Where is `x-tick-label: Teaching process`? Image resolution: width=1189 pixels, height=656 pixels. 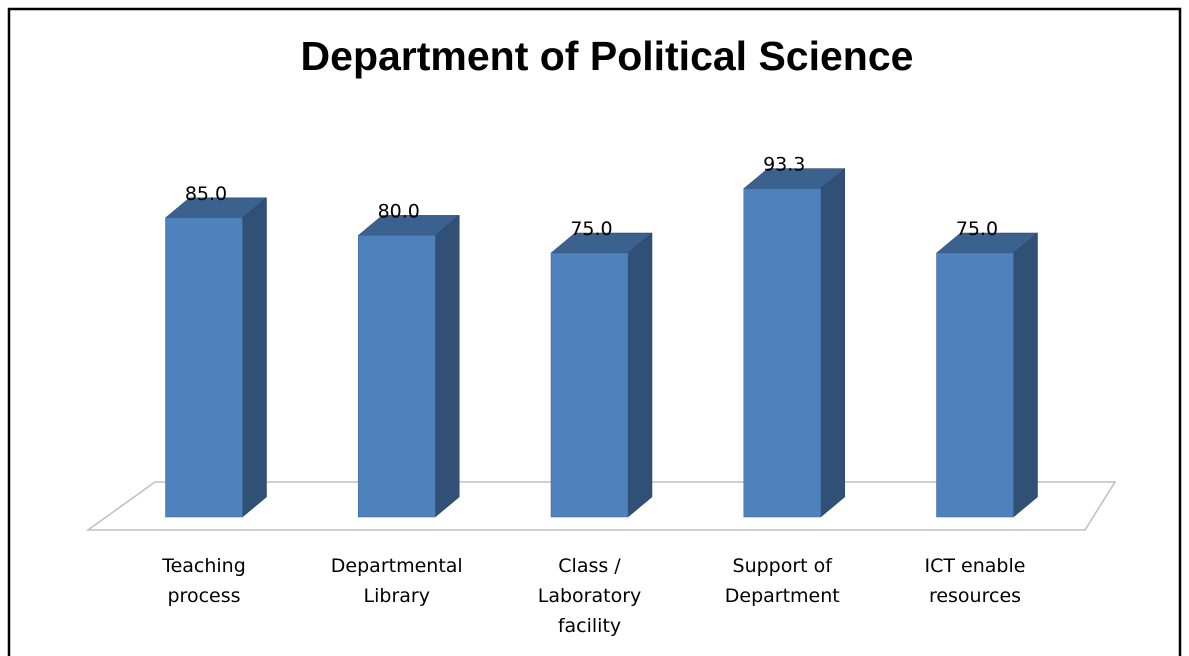 x-tick-label: Teaching process is located at coordinates (204, 581).